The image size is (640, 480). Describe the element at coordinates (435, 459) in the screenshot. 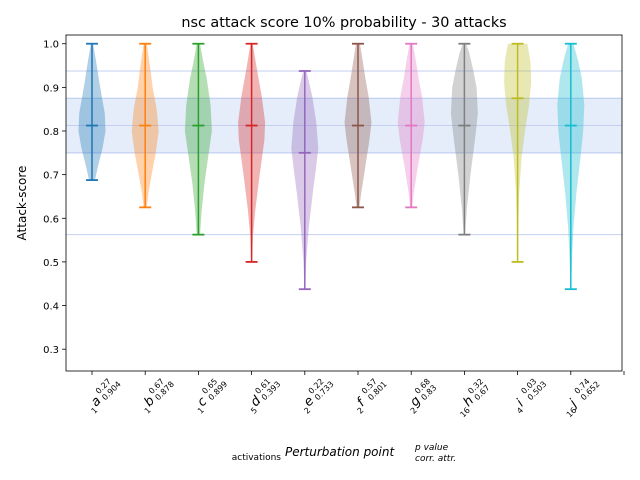

I see `x-axis-label-superscript-bottom: corr. attr.` at that location.